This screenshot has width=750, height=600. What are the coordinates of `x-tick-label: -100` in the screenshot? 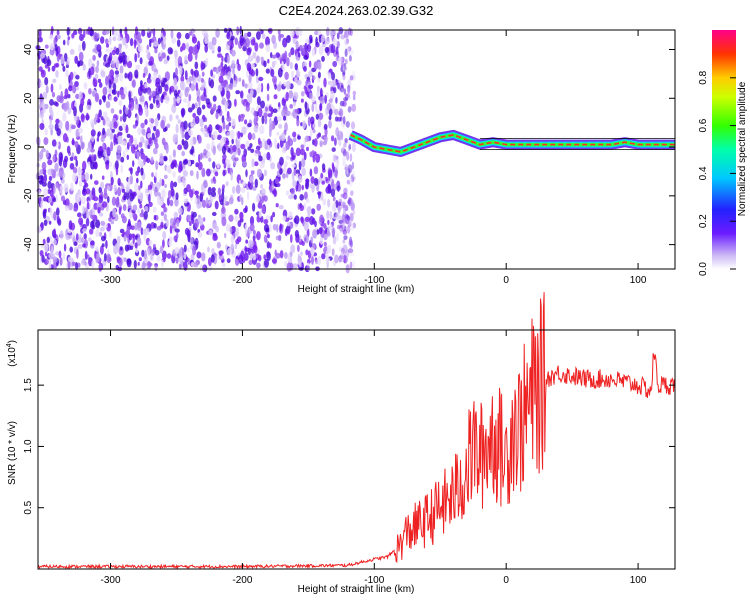 It's located at (374, 280).